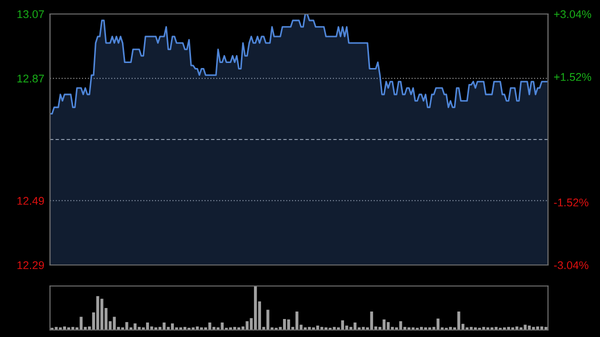 The height and width of the screenshot is (337, 600). Describe the element at coordinates (571, 202) in the screenshot. I see `y2-tick-label: -1.52%` at that location.